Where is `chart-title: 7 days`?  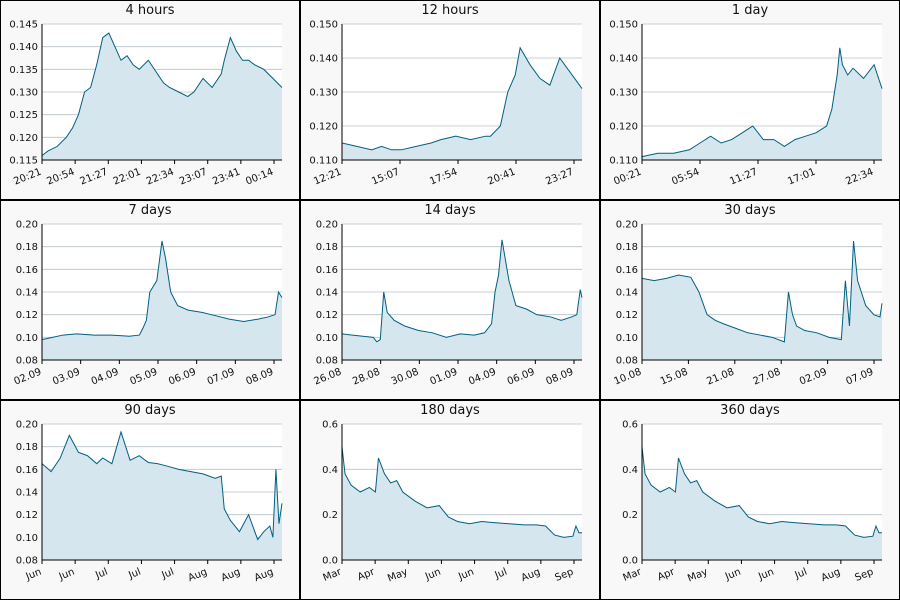
chart-title: 7 days is located at coordinates (150, 210).